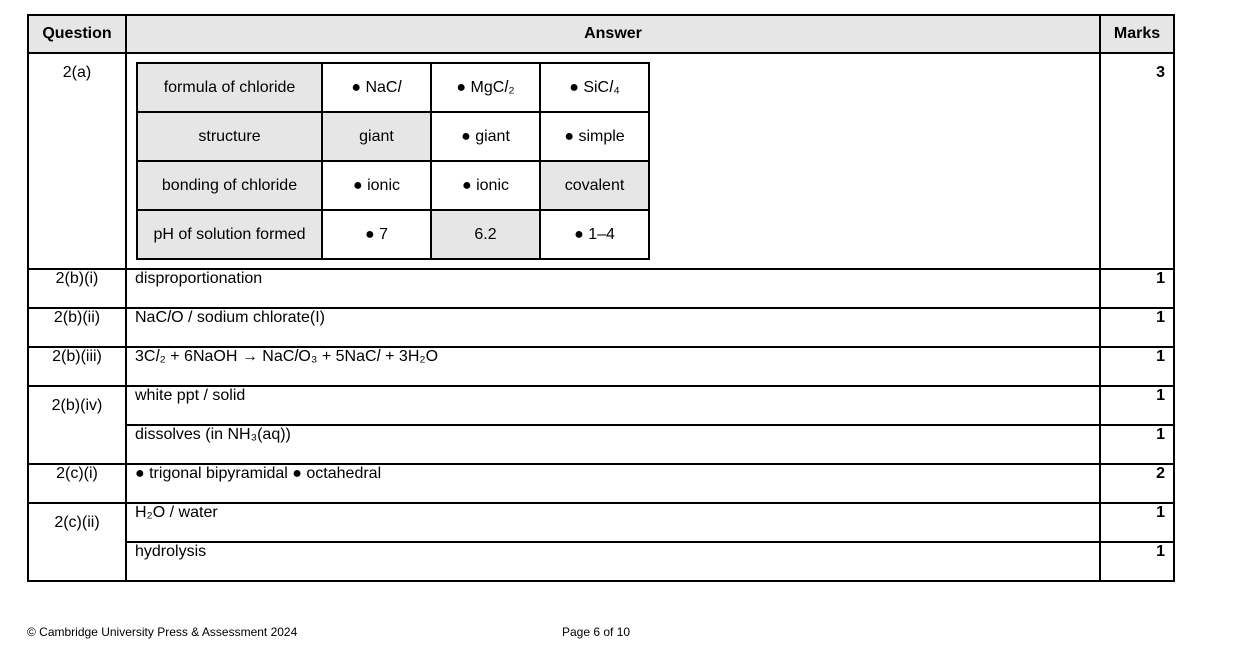  I want to click on answer-cell: 3C𝑙₂ + 6NaOH → NaC𝑙O₃ + 5NaC𝑙 + 3H₂O, so click(613, 366).